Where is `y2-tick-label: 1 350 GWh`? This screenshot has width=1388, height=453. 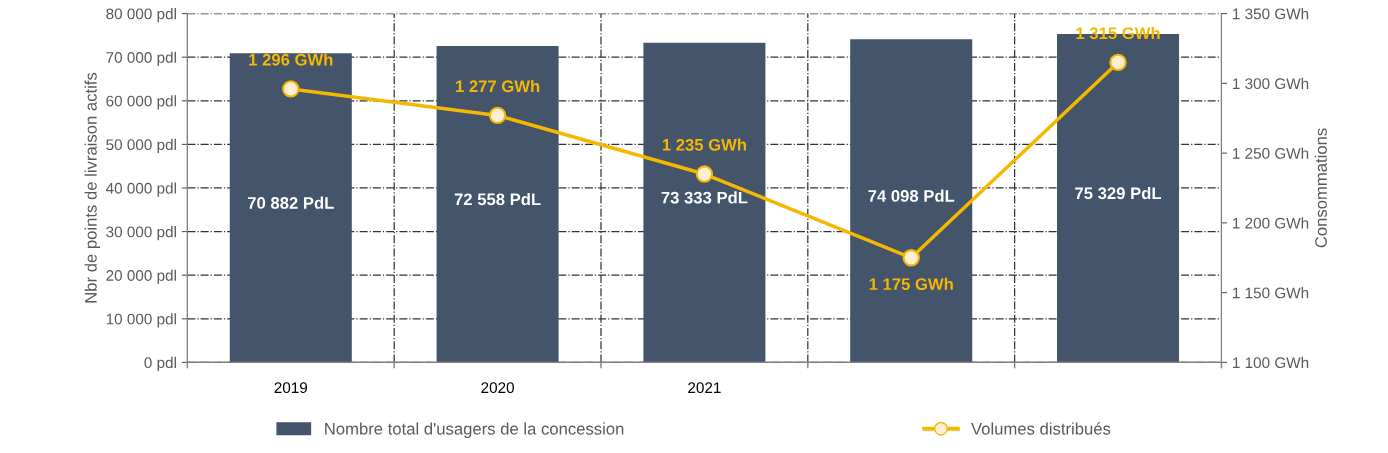
y2-tick-label: 1 350 GWh is located at coordinates (1271, 14).